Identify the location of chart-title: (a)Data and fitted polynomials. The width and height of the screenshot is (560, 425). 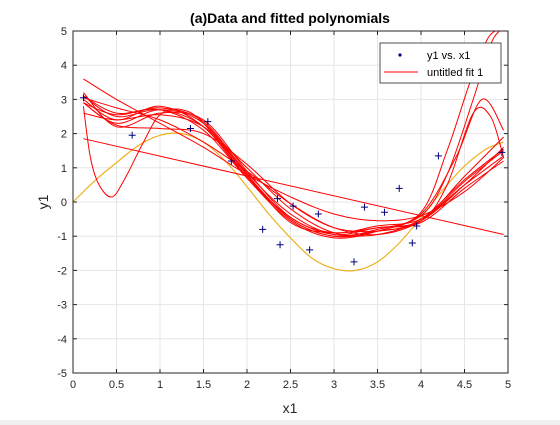
(290, 18).